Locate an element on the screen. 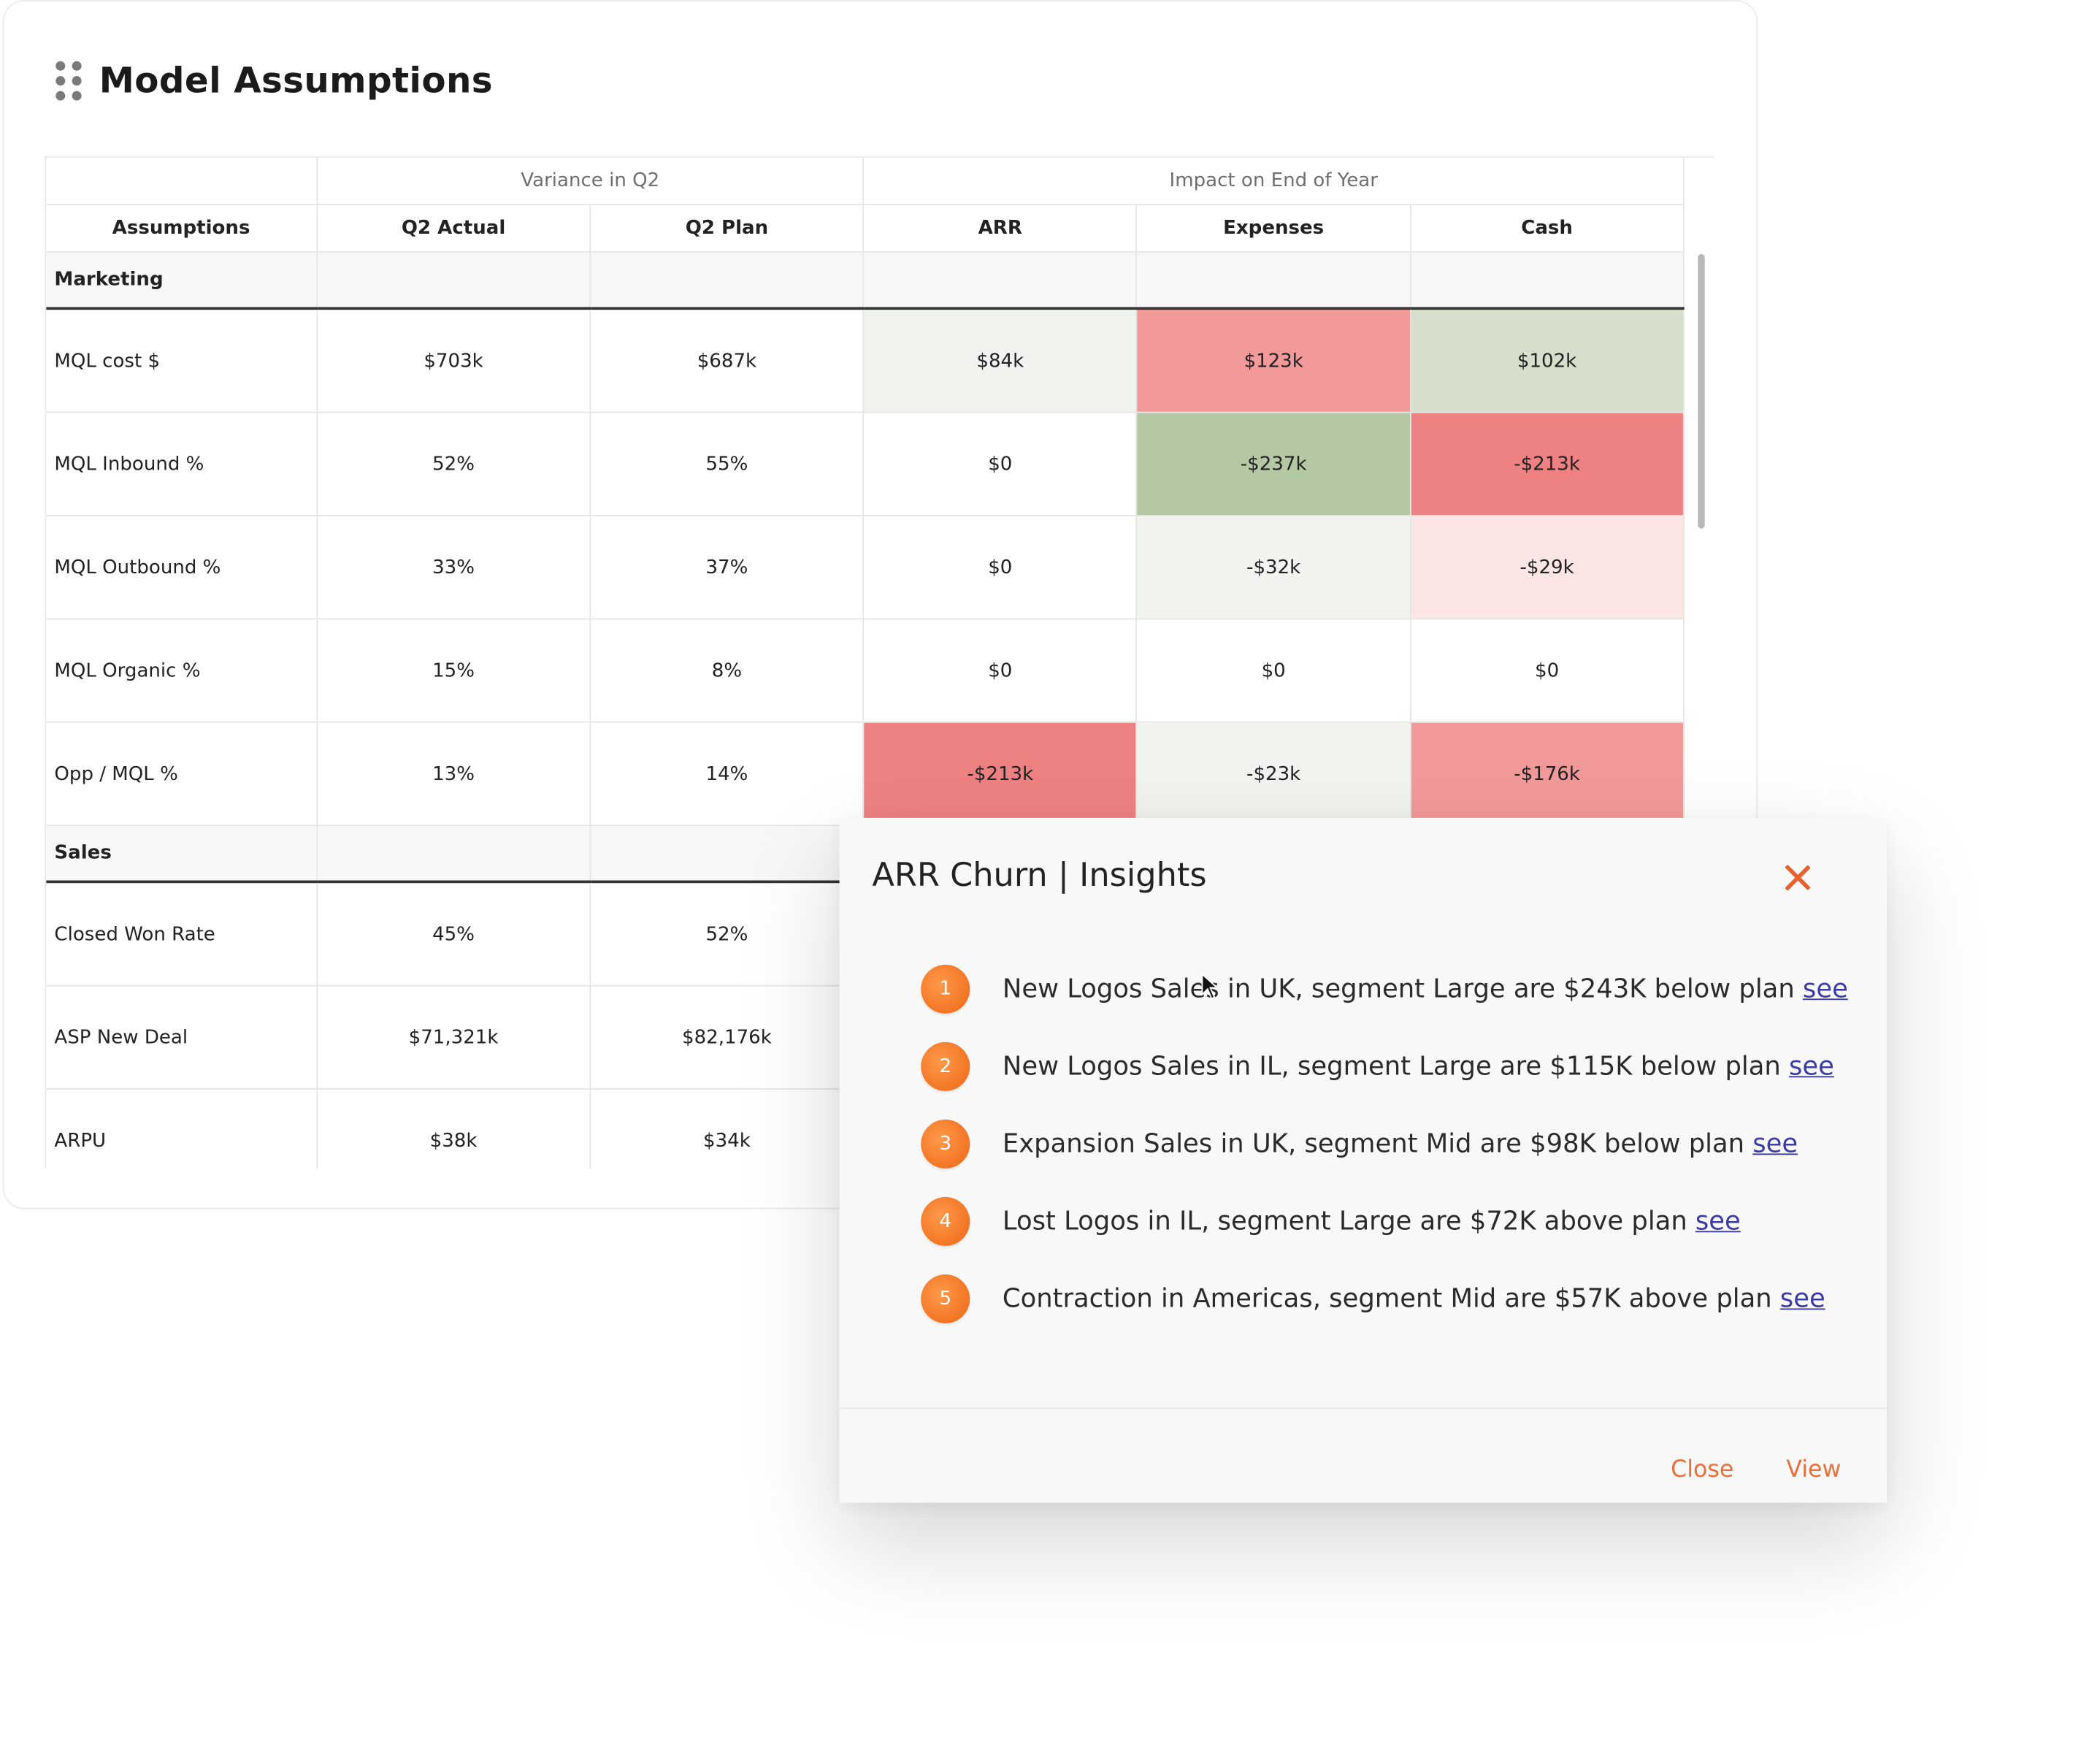 This screenshot has height=1747, width=2100. insight-number-badge: 2 is located at coordinates (945, 1066).